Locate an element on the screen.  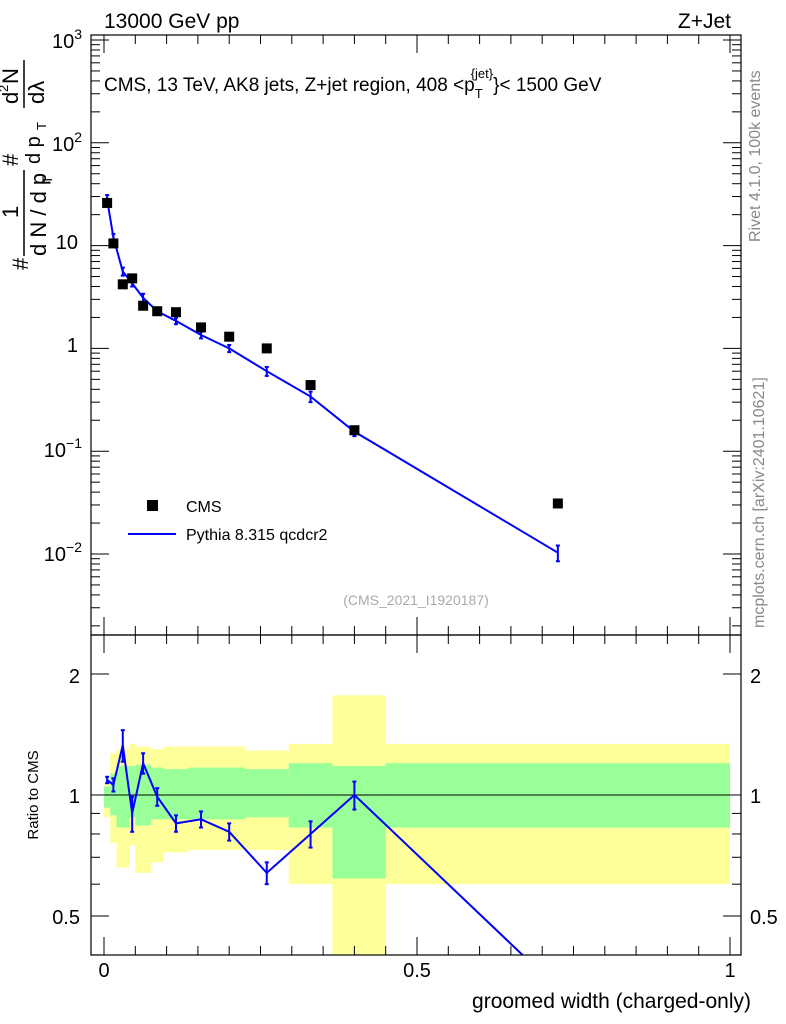
legend-label-cms: CMS is located at coordinates (204, 507).